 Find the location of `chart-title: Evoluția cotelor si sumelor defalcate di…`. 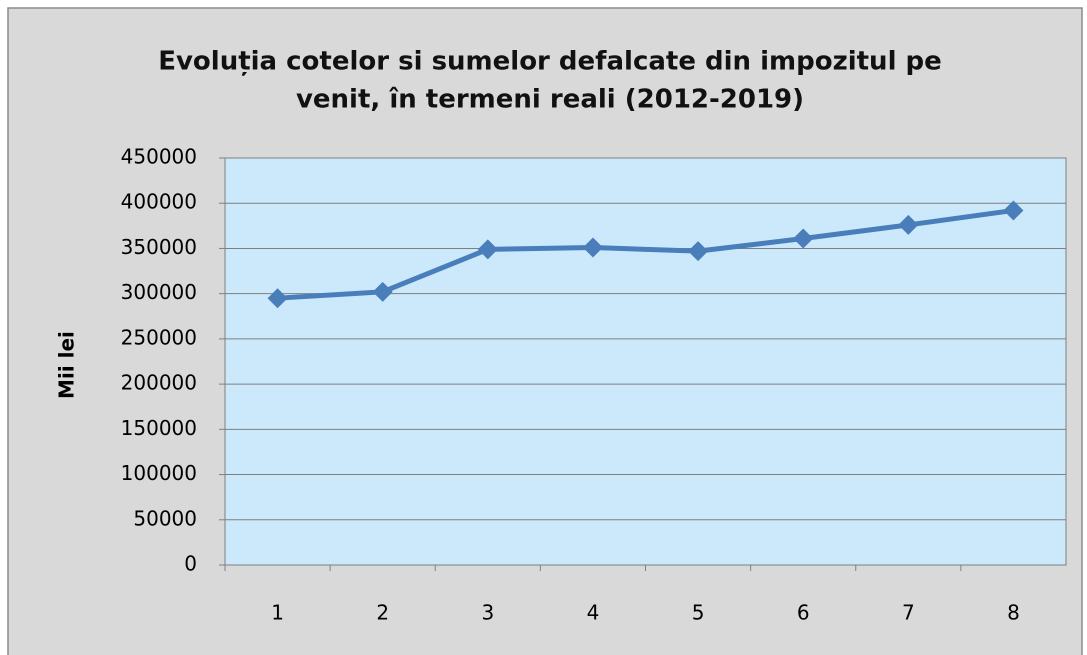

chart-title: Evoluția cotelor si sumelor defalcate di… is located at coordinates (550, 62).